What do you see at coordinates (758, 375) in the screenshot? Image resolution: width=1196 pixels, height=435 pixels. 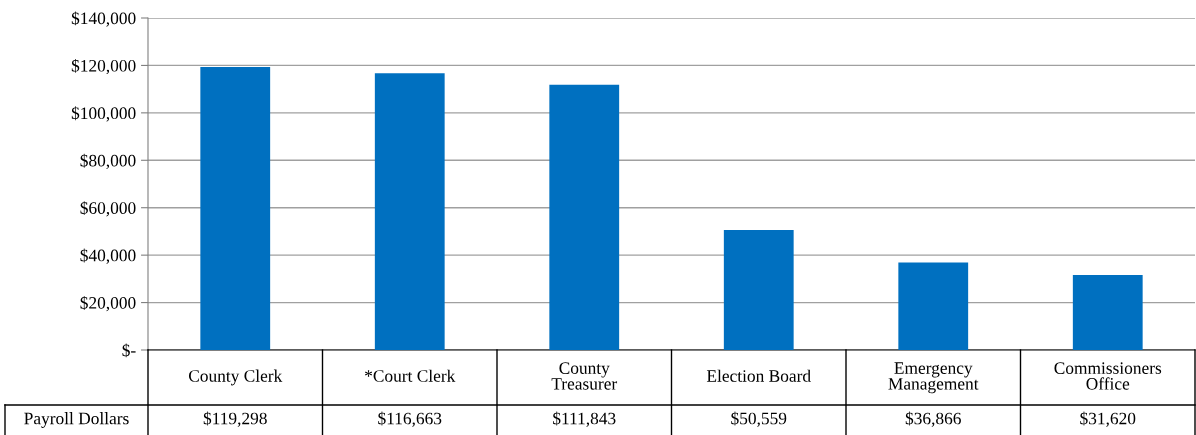 I see `x-tick-label: Election Board` at bounding box center [758, 375].